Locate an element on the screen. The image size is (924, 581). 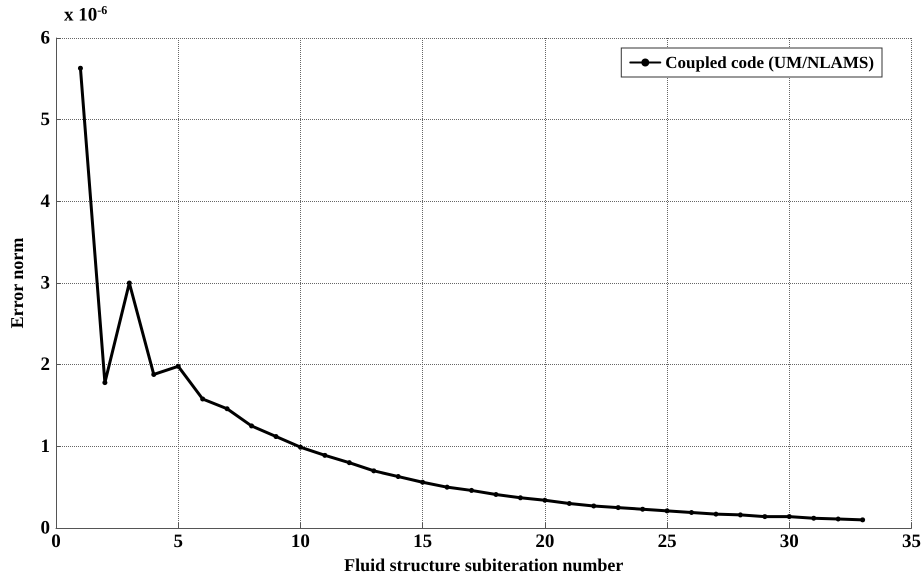
x-tick-label: 35 is located at coordinates (911, 541).